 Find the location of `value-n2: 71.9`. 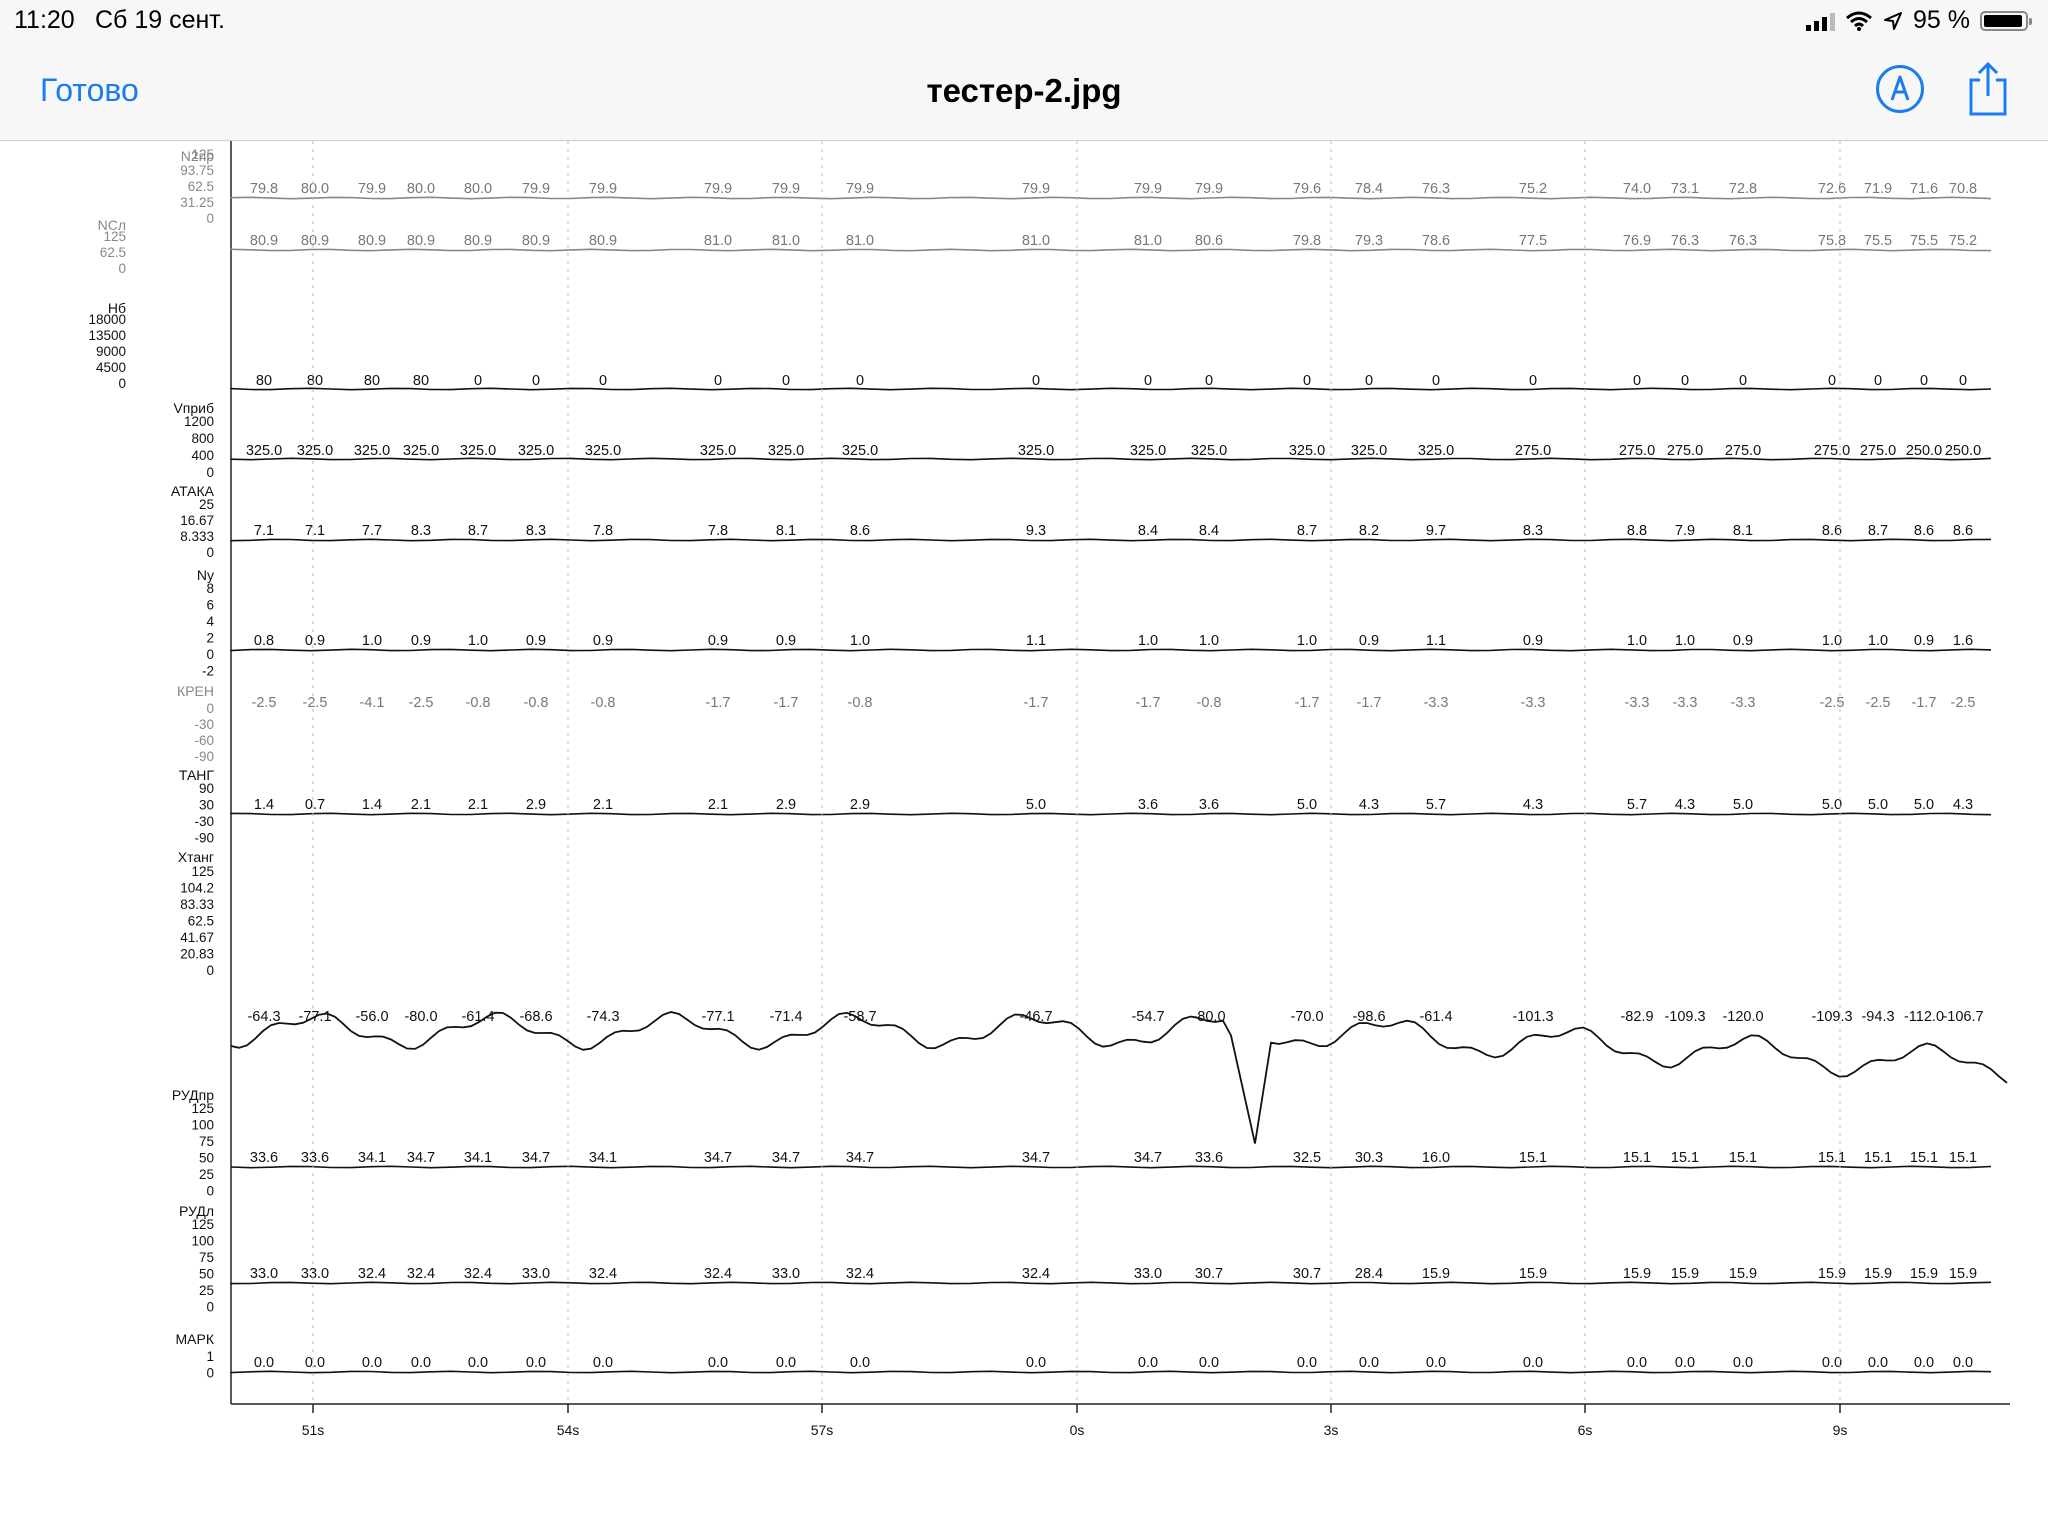

value-n2: 71.9 is located at coordinates (1878, 189).